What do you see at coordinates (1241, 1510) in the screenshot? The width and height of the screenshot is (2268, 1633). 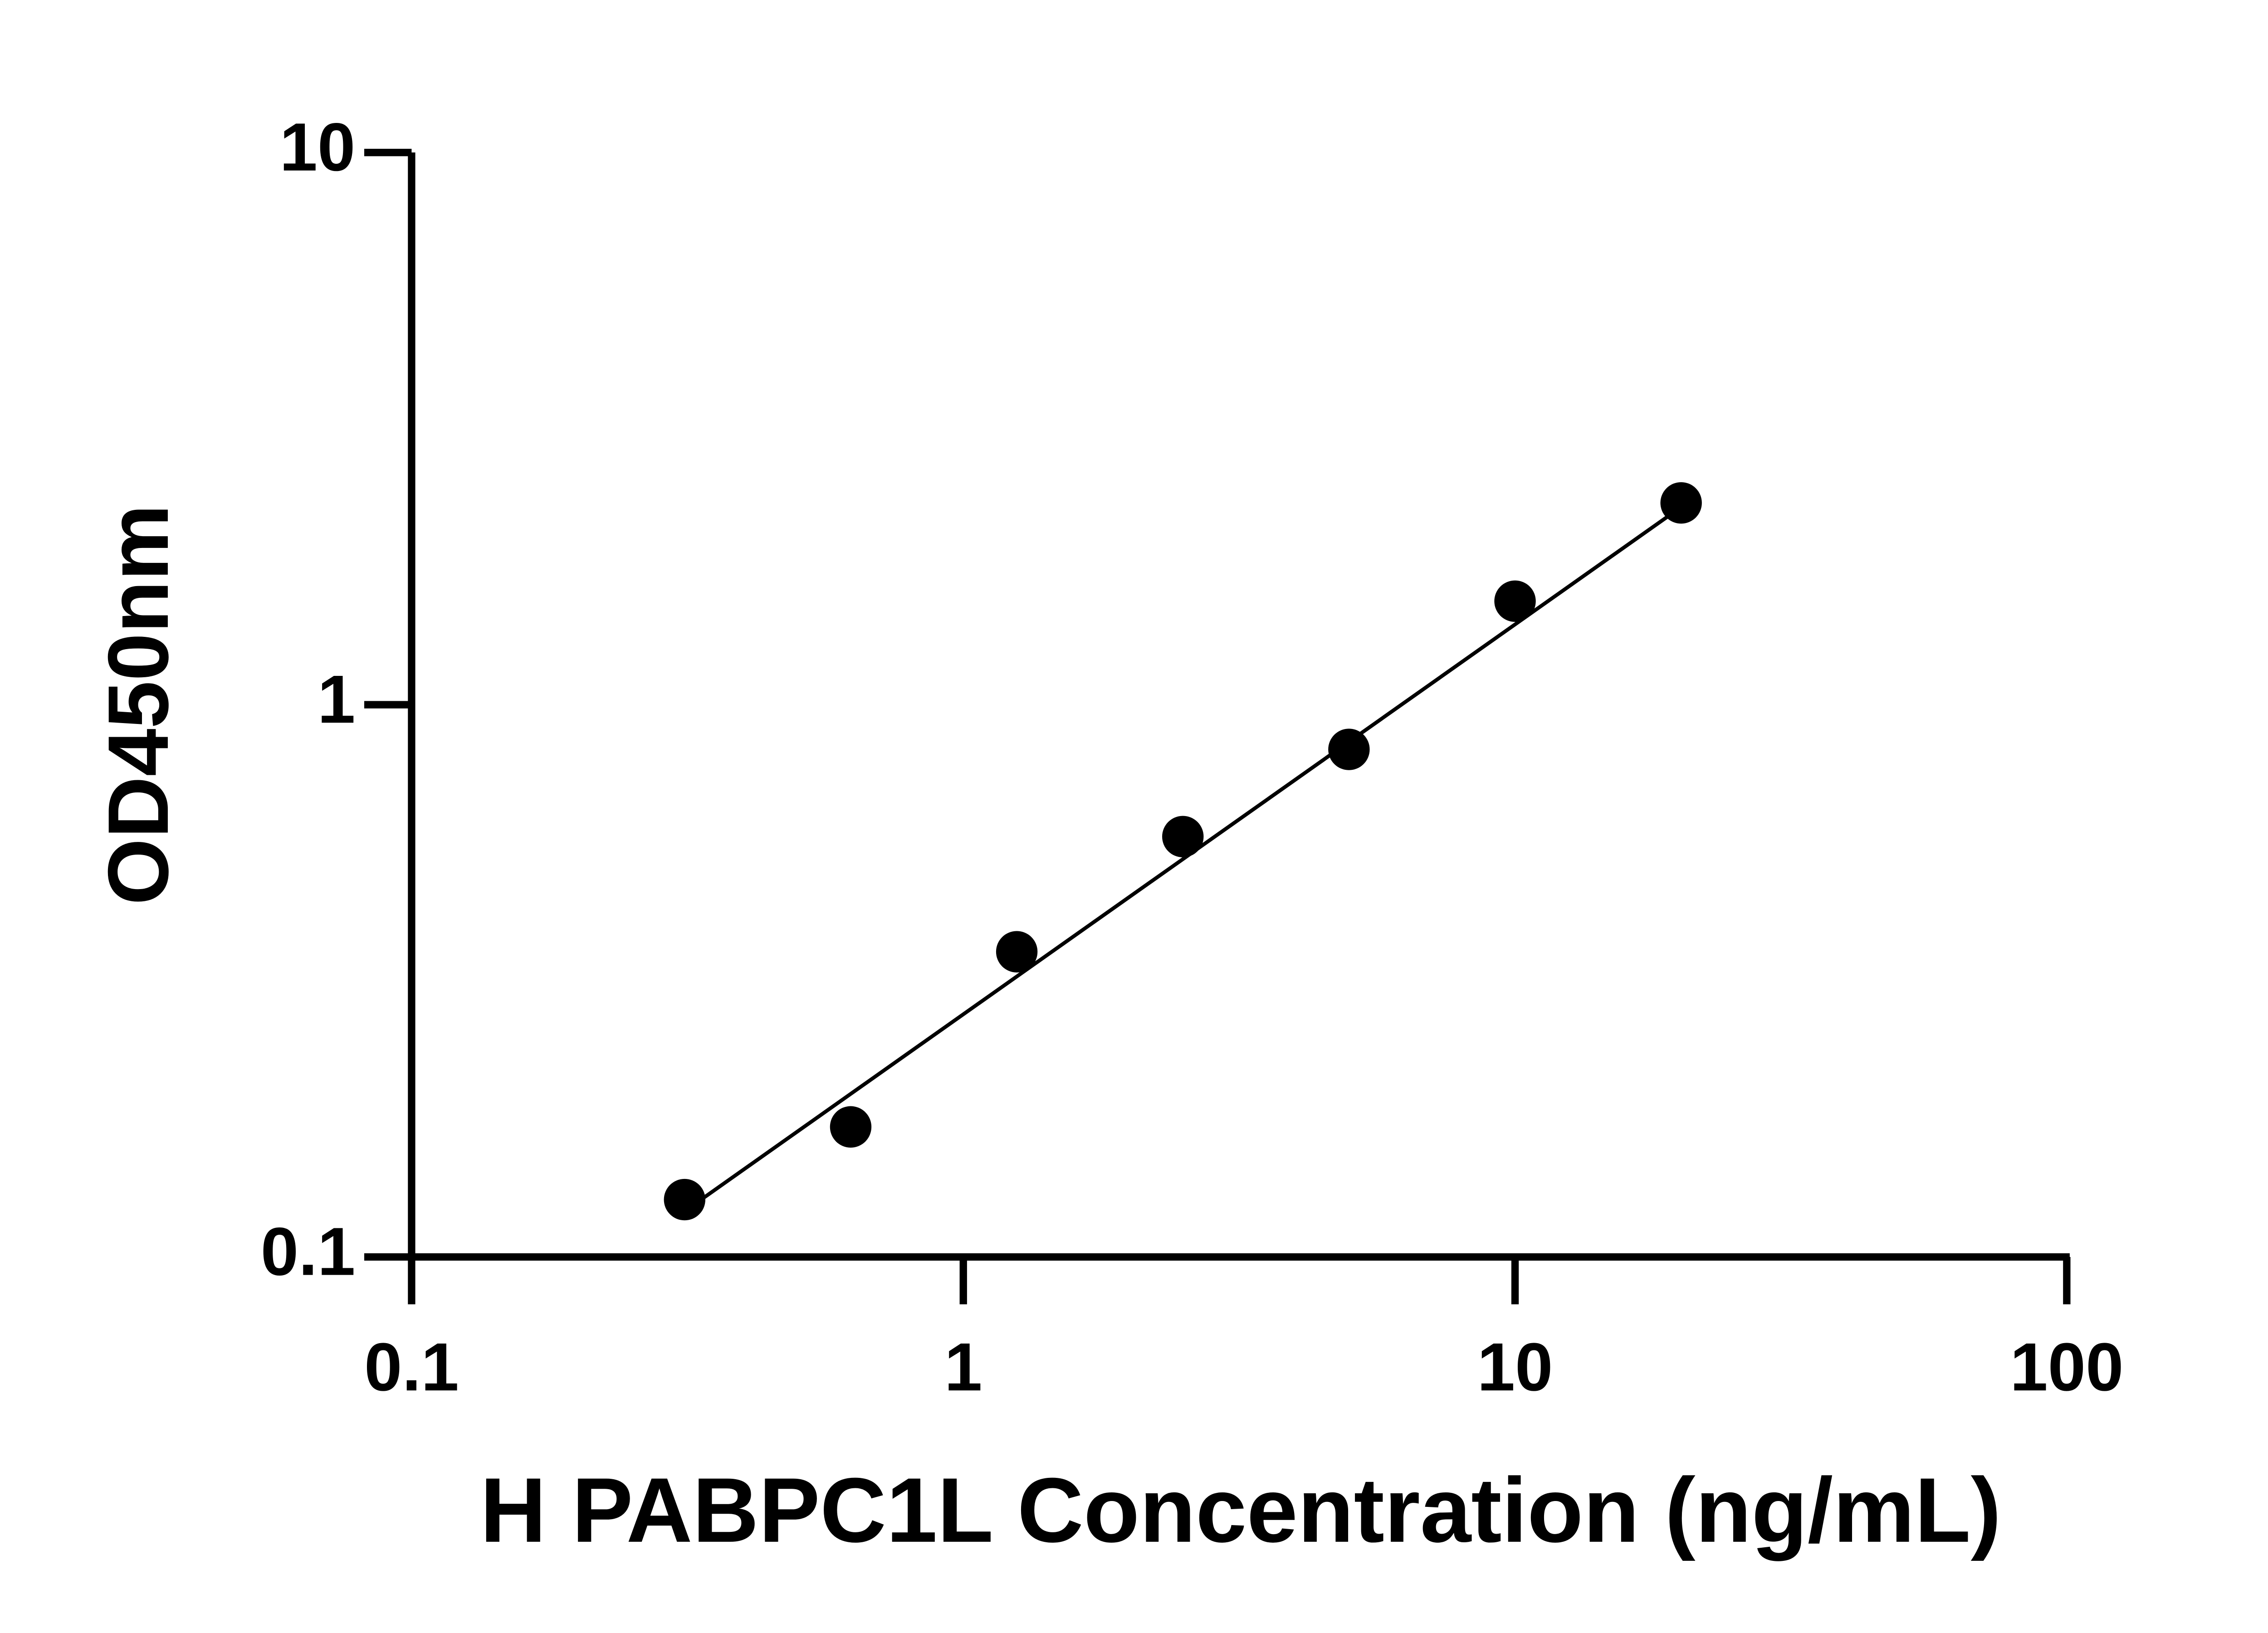 I see `x-axis-label: H PABPC1L Concentration (ng/mL)` at bounding box center [1241, 1510].